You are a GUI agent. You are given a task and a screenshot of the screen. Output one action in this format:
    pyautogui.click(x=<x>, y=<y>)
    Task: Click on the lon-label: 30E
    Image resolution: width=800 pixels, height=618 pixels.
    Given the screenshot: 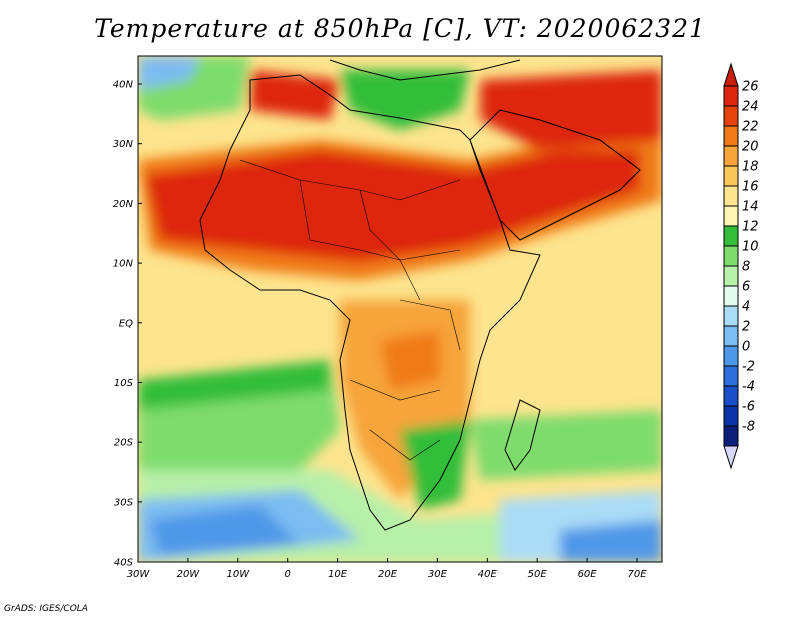 What is the action you would take?
    pyautogui.click(x=438, y=574)
    